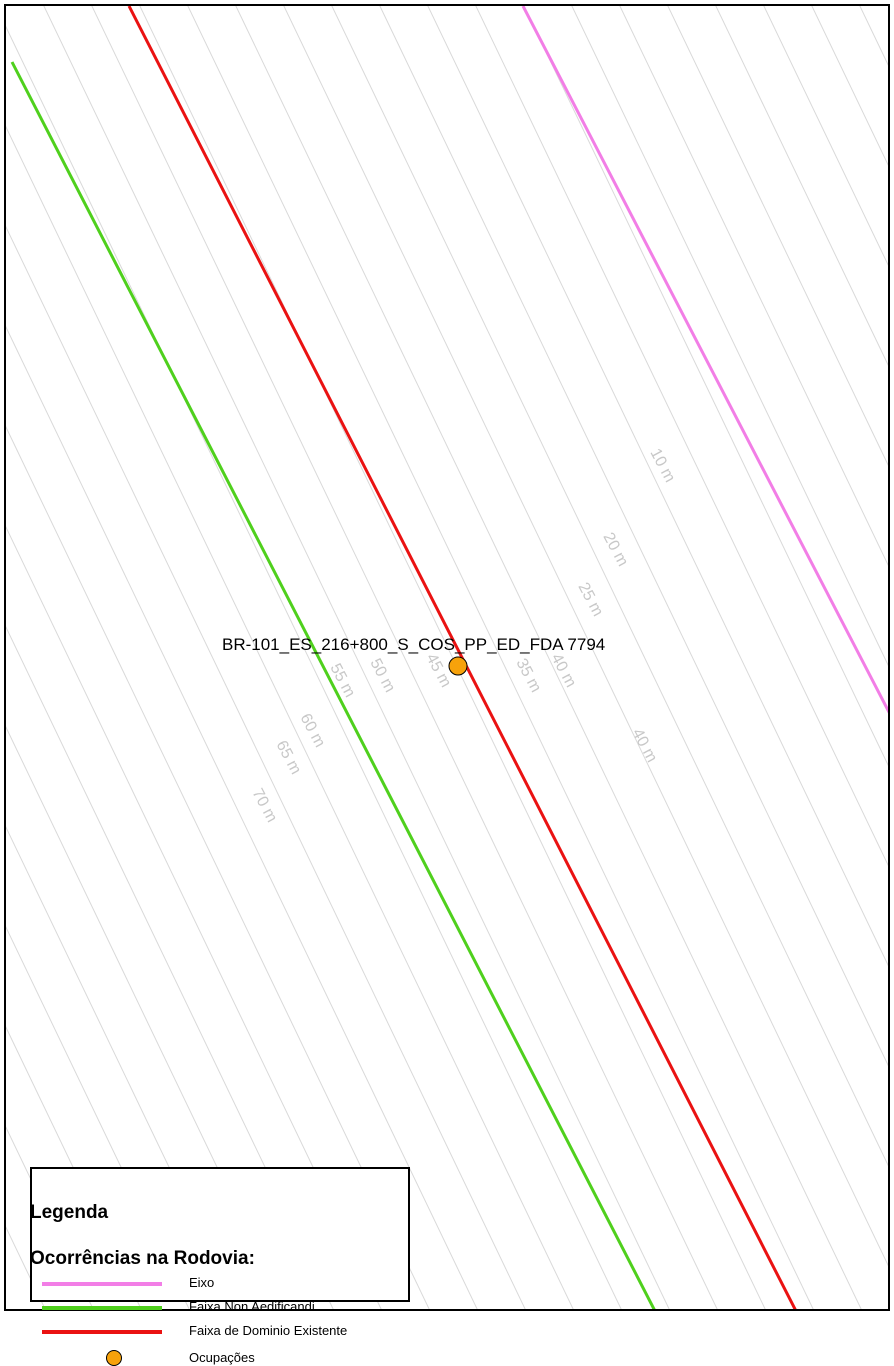 Image resolution: width=894 pixels, height=1366 pixels. What do you see at coordinates (102, 1284) in the screenshot?
I see `legend-eixo-swatch` at bounding box center [102, 1284].